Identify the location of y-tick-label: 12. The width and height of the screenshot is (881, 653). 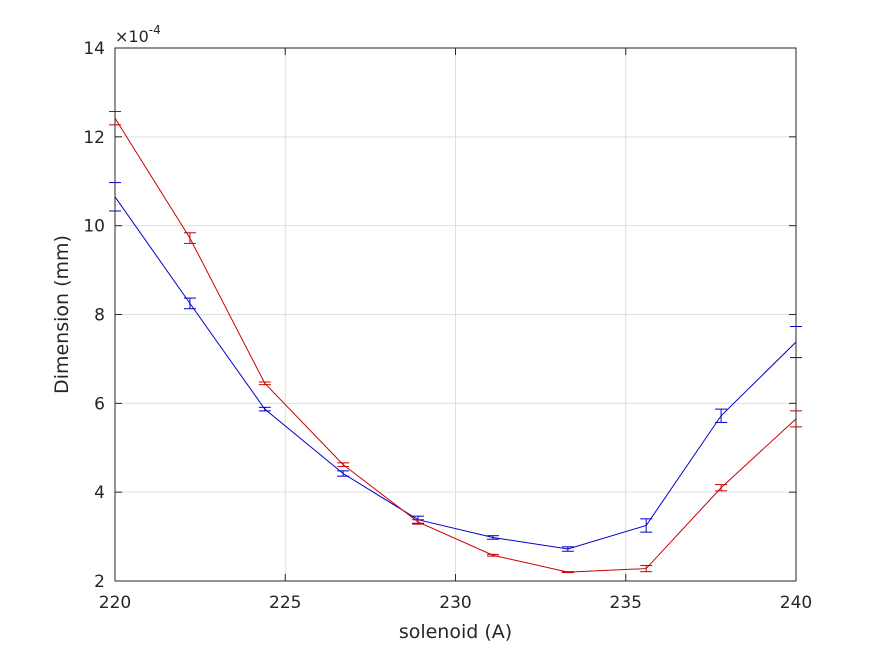
(94, 138).